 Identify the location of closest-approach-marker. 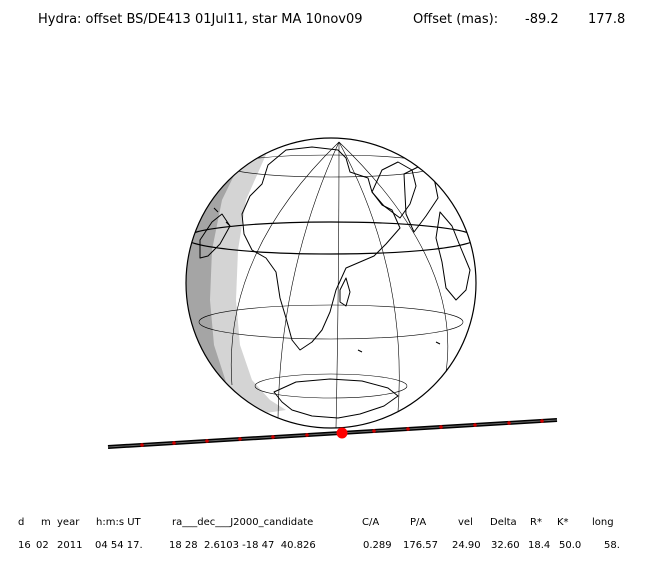
(342, 433).